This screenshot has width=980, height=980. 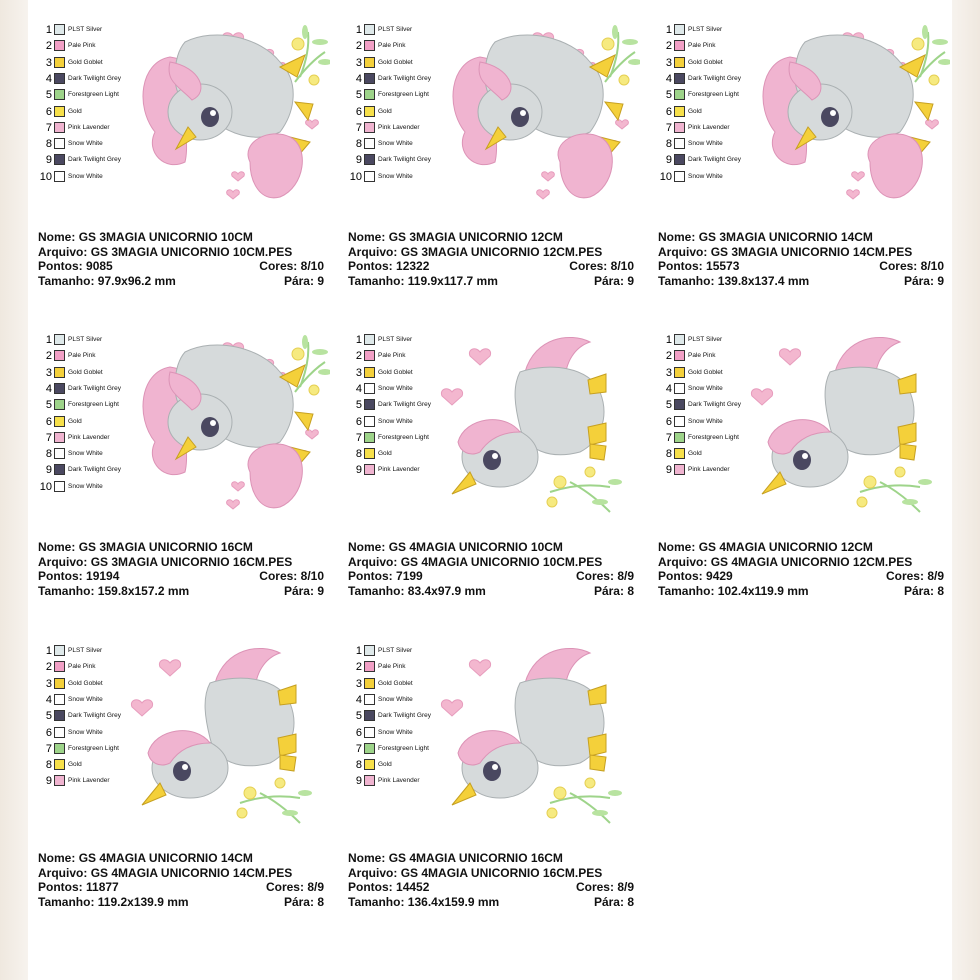 I want to click on stitch-count: 12322, so click(x=413, y=266).